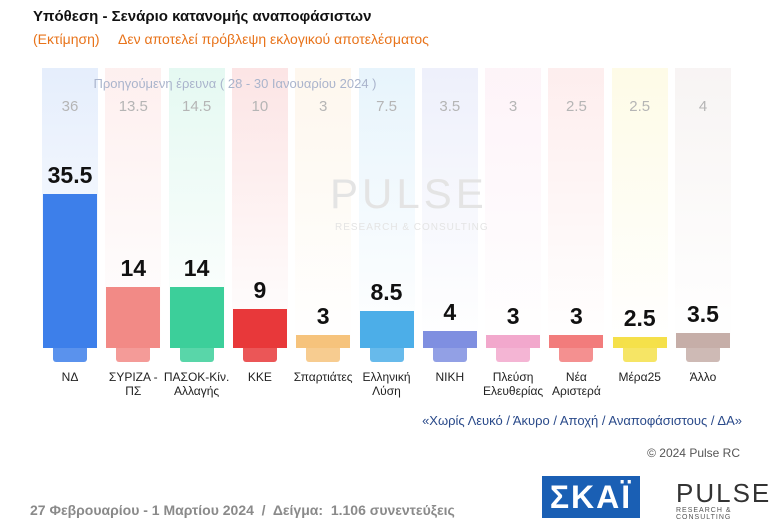 This screenshot has width=782, height=523. Describe the element at coordinates (450, 106) in the screenshot. I see `previous-value: 3.5` at that location.